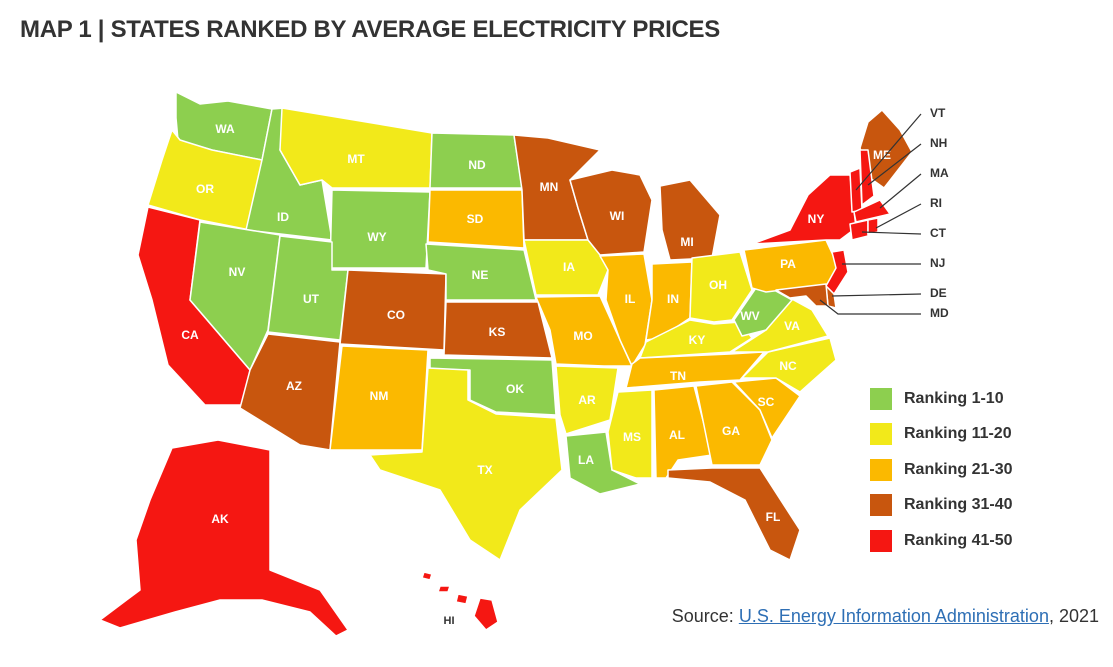 The height and width of the screenshot is (667, 1113). I want to click on callout-NH: NH, so click(938, 143).